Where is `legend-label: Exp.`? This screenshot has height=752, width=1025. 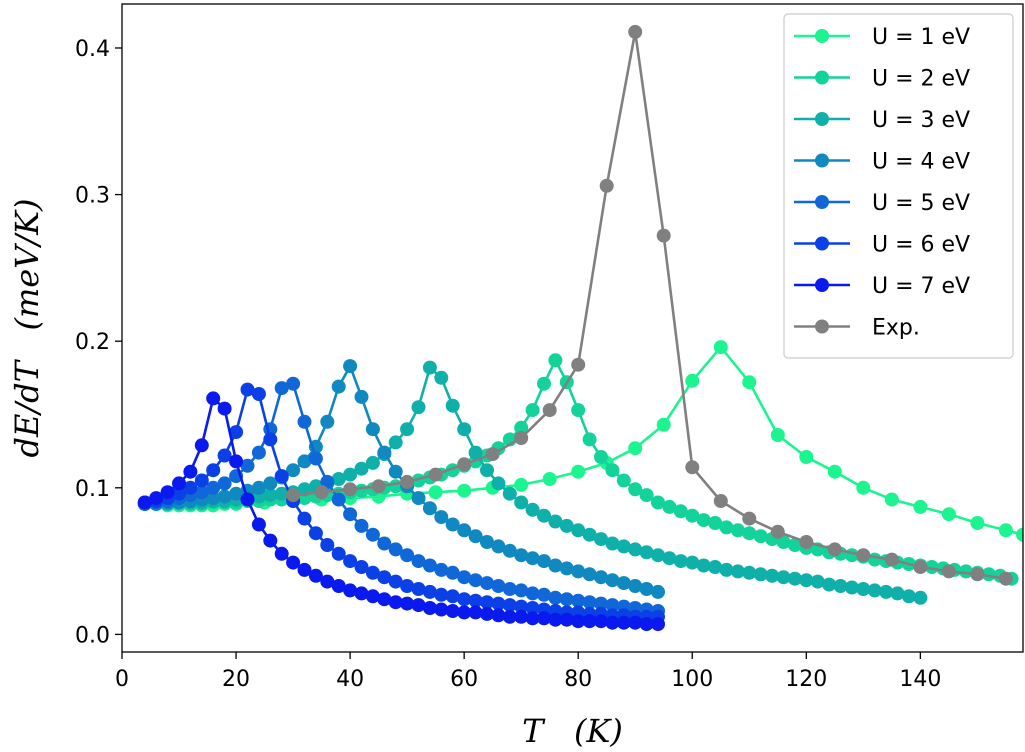
legend-label: Exp. is located at coordinates (896, 328).